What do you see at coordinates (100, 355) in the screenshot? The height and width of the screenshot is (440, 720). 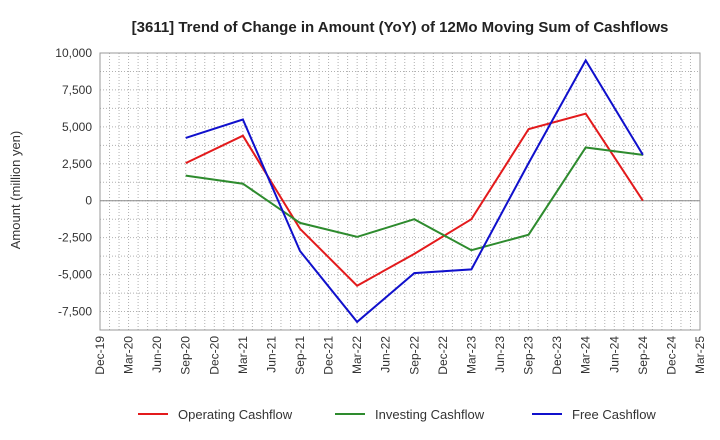 I see `x-tick-label: Dec-19` at bounding box center [100, 355].